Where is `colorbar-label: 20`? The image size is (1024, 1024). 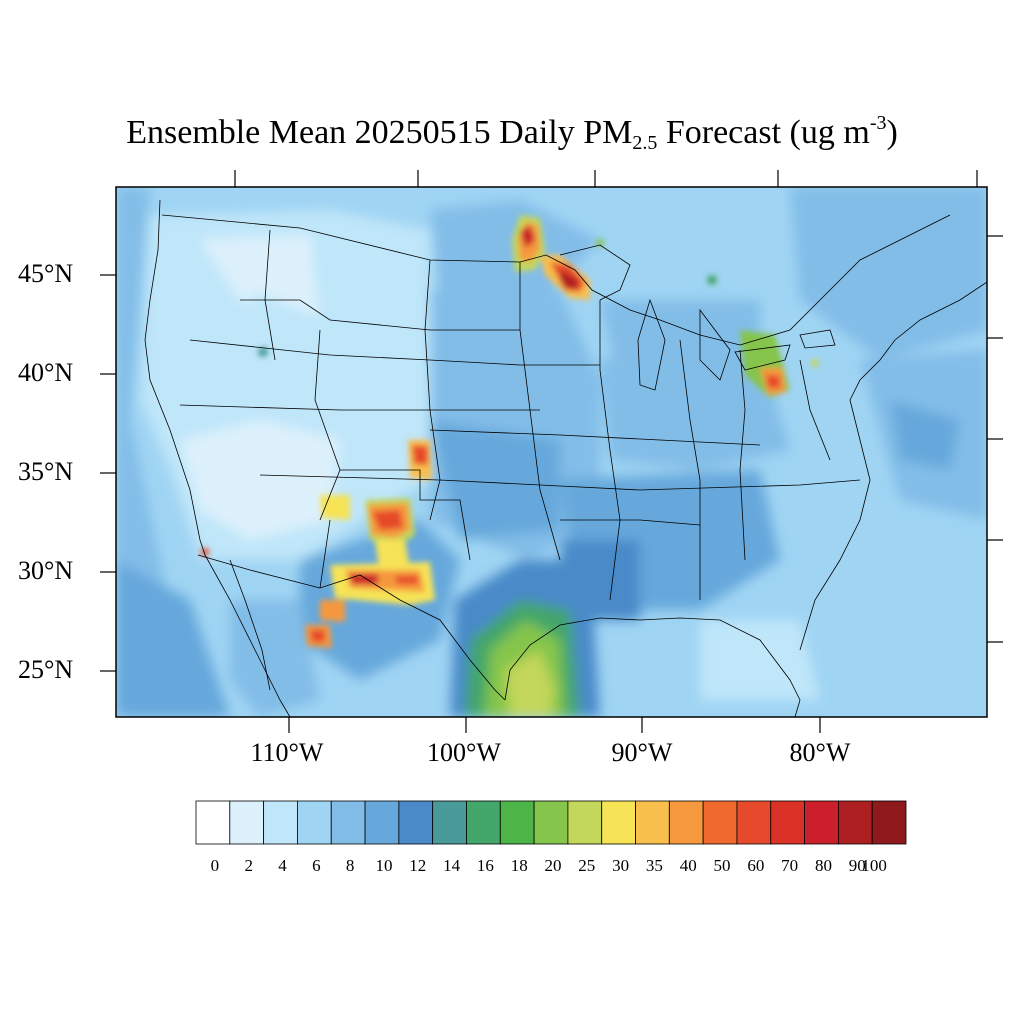 colorbar-label: 20 is located at coordinates (553, 865).